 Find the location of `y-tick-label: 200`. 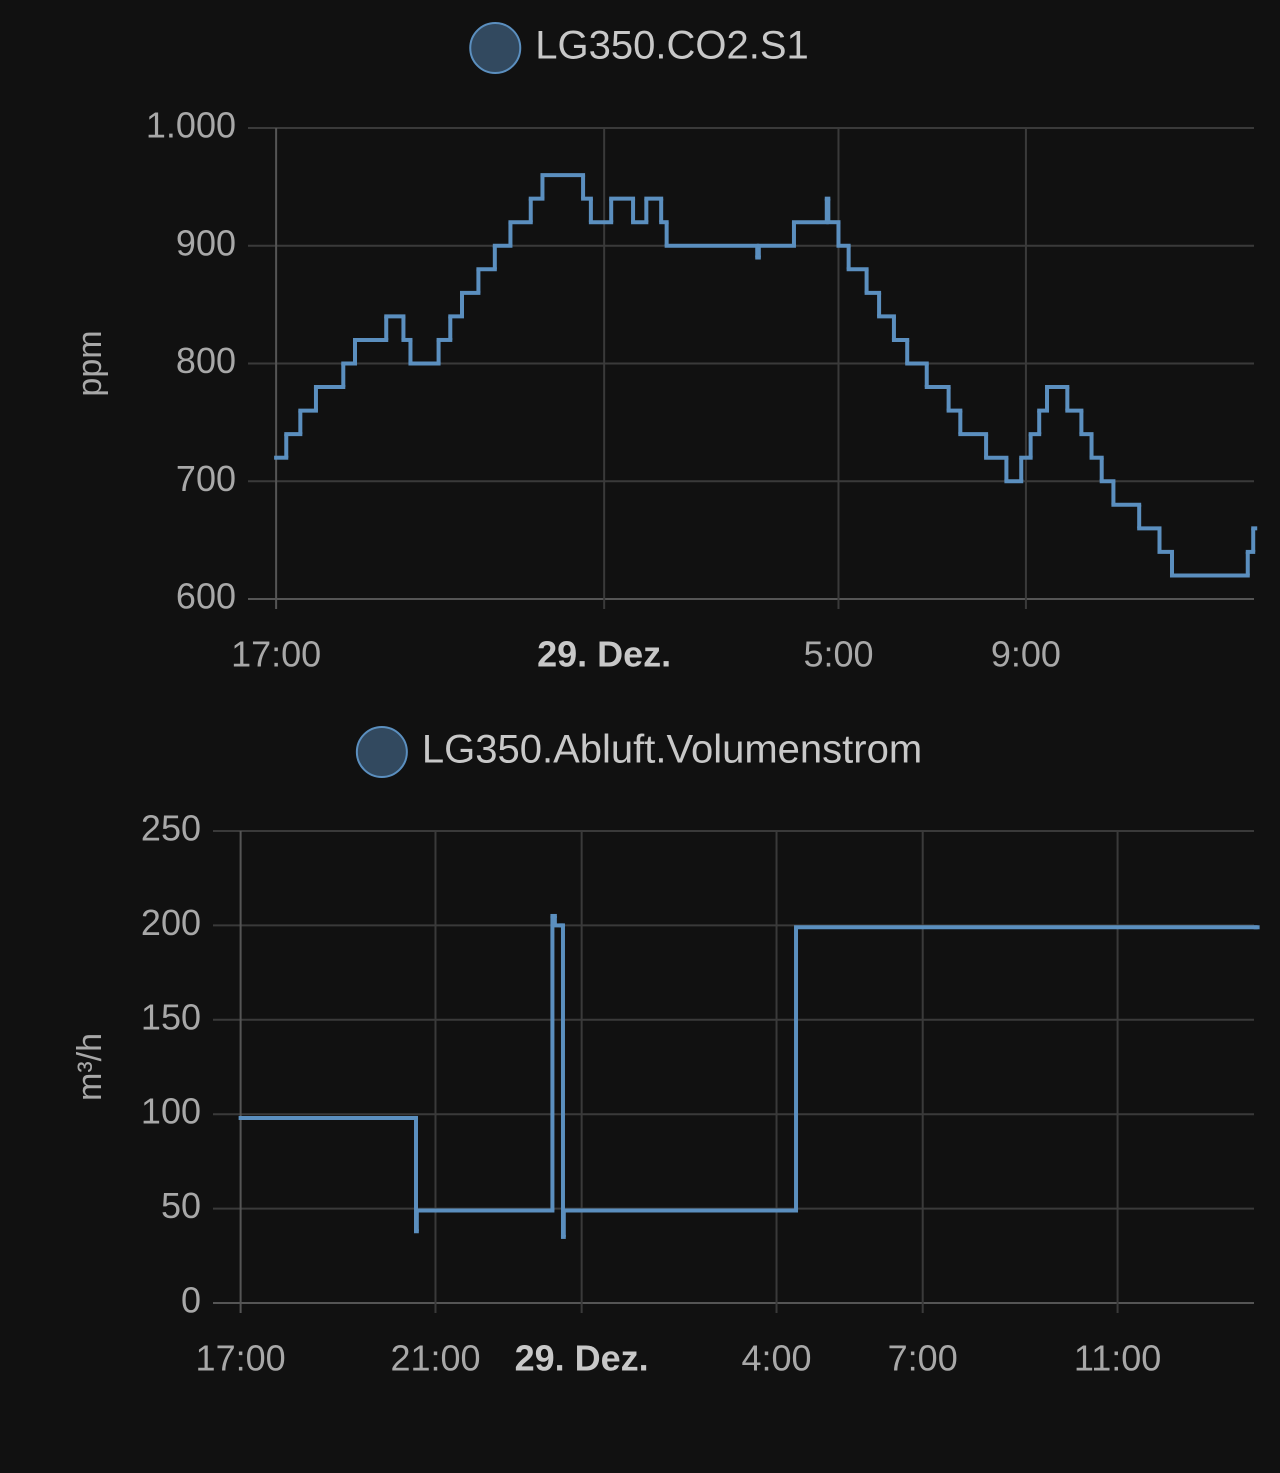

y-tick-label: 200 is located at coordinates (171, 922).